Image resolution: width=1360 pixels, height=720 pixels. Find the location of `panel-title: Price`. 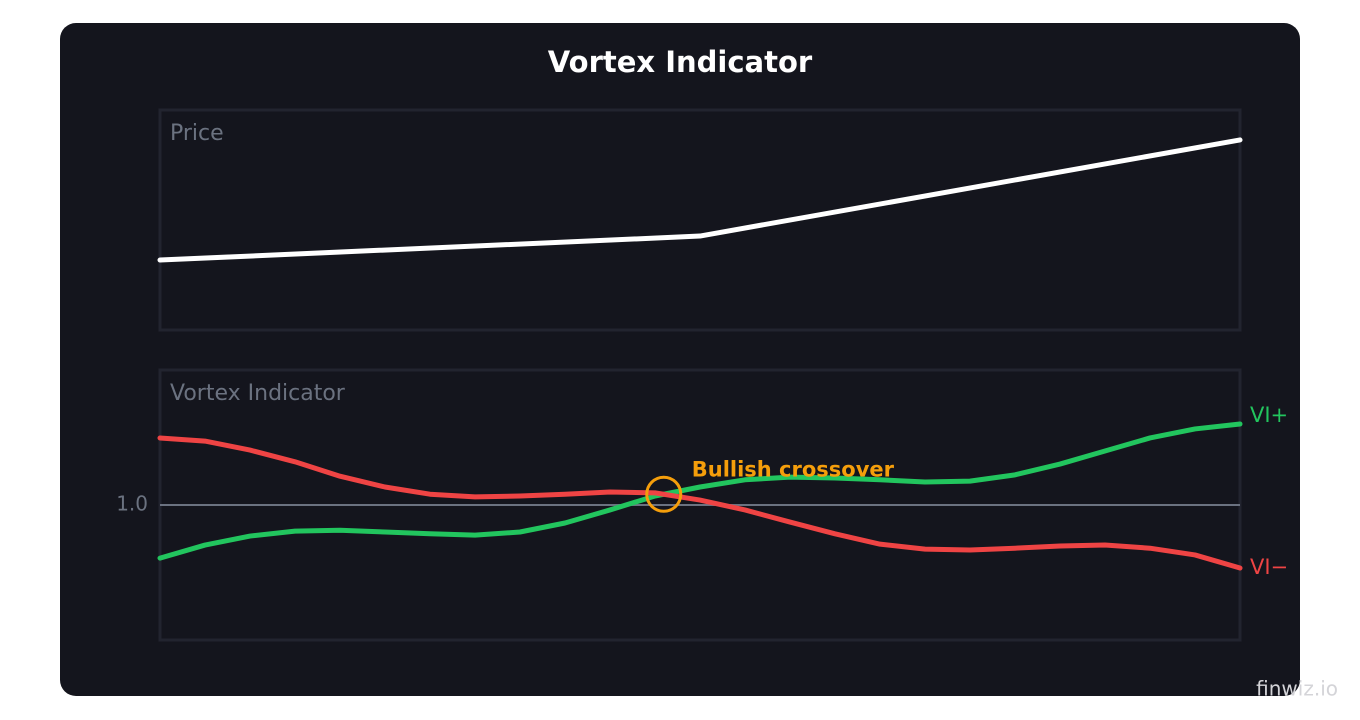

panel-title: Price is located at coordinates (197, 133).